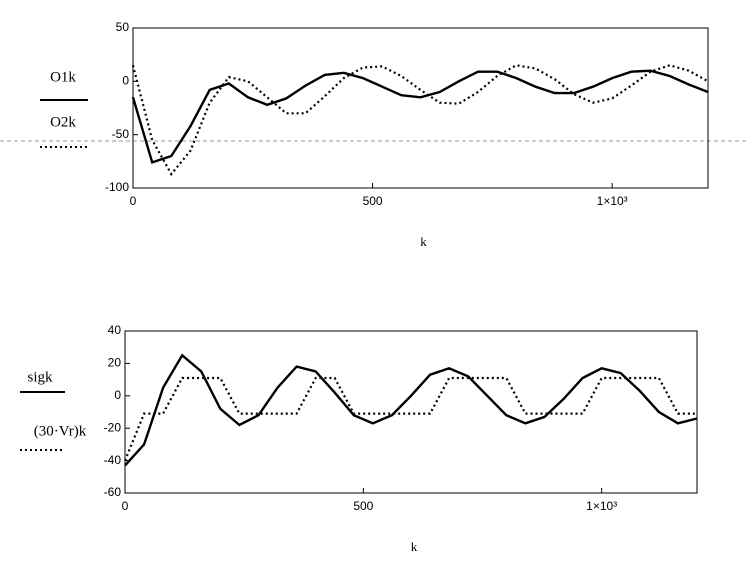  I want to click on legend-label: sigk, so click(40, 377).